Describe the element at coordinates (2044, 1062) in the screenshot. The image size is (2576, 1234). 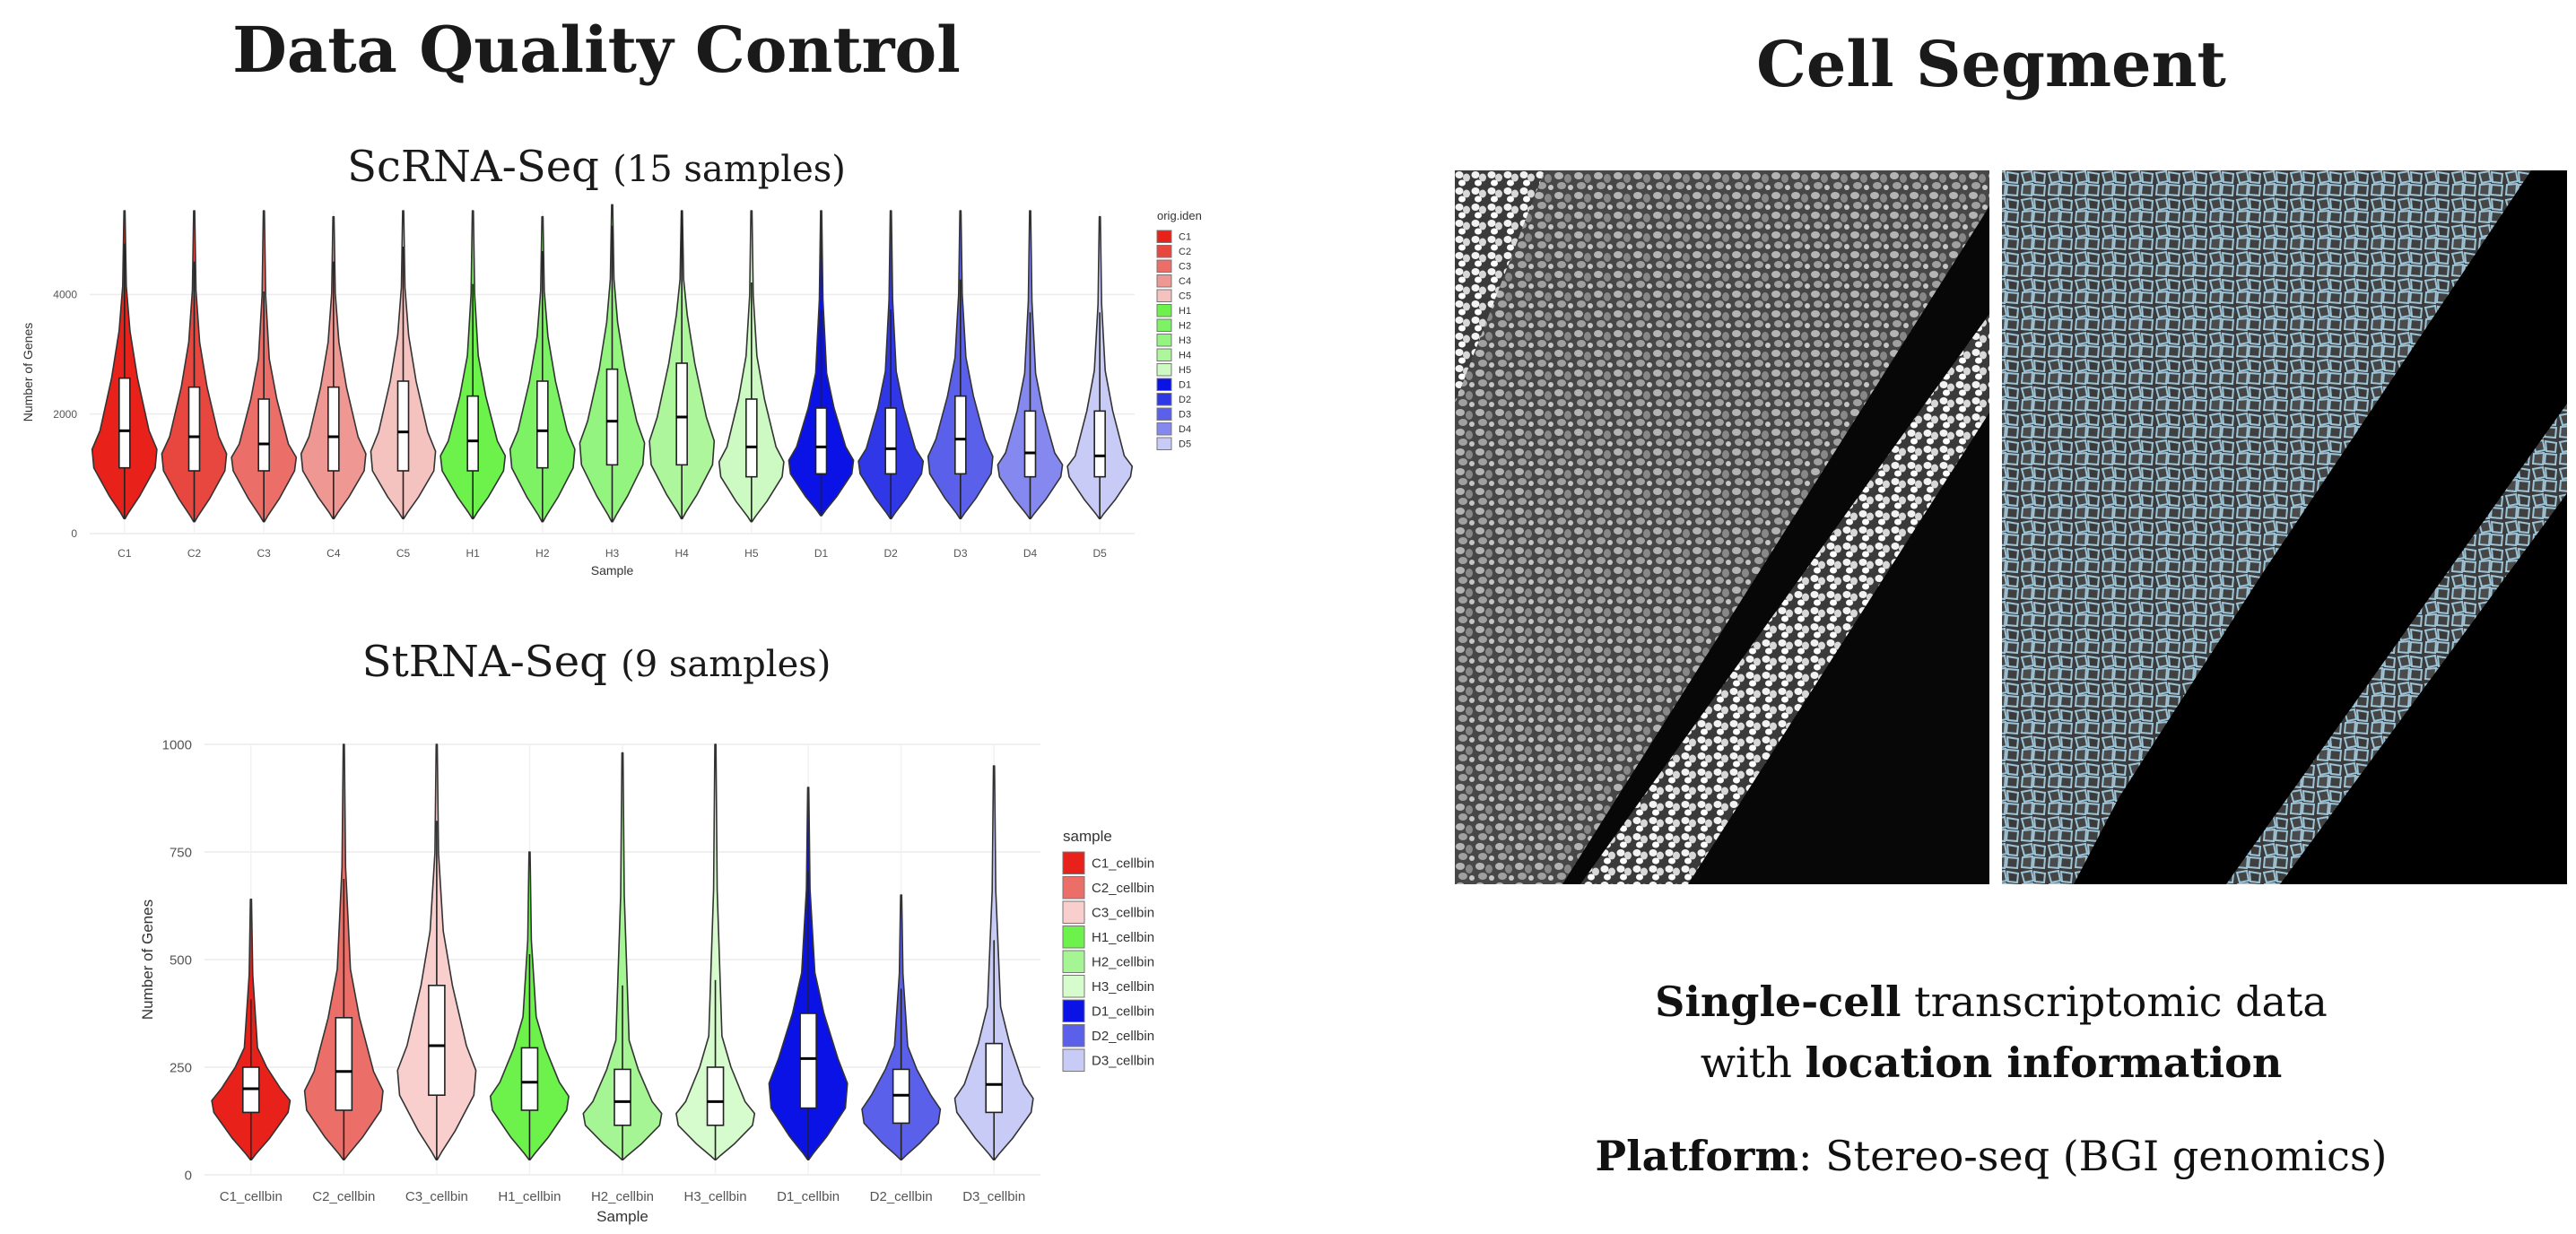
I see `desc-location-info: location information` at that location.